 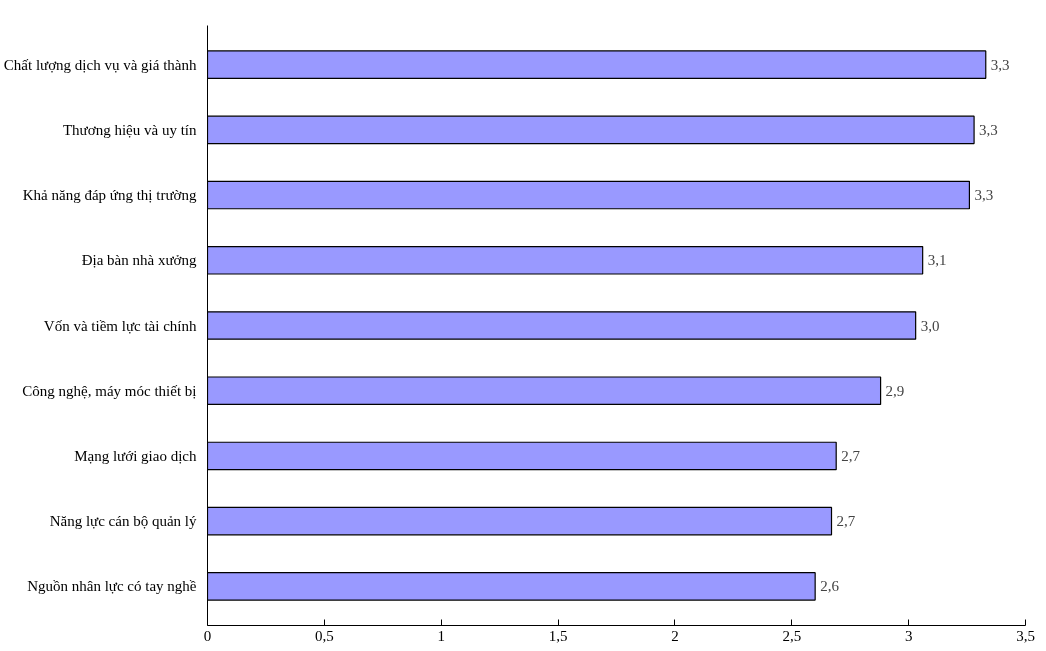 I want to click on y-tick-label: Thương hiệu và uy tín, so click(x=129, y=129).